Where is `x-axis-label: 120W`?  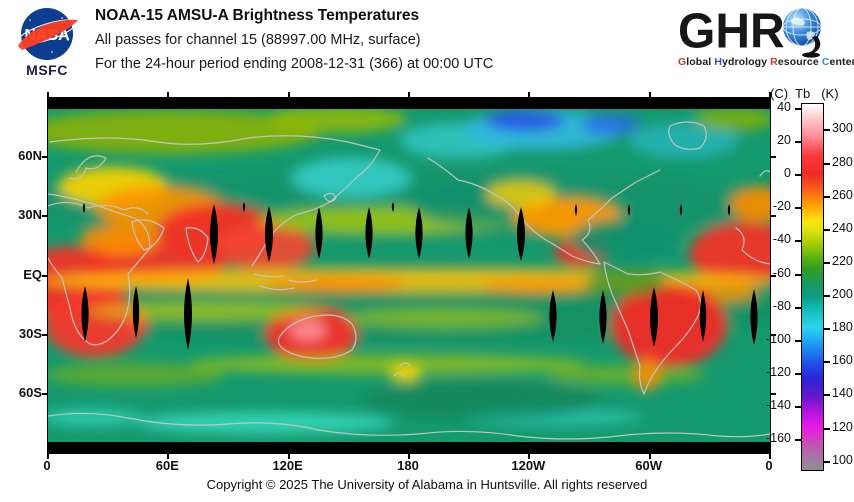 x-axis-label: 120W is located at coordinates (528, 465).